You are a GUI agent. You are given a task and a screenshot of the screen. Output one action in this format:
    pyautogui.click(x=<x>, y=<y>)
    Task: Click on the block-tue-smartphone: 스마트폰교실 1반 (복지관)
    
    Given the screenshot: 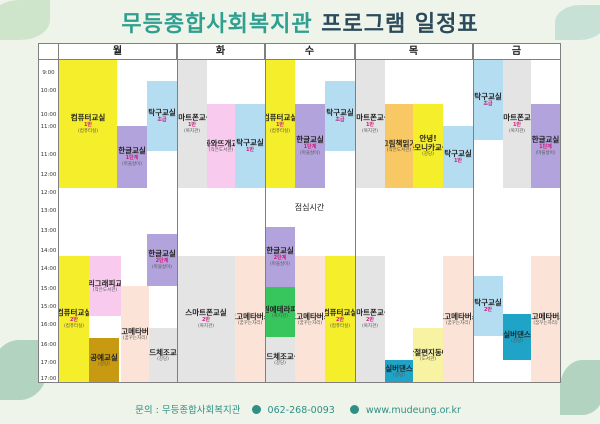 What is the action you would take?
    pyautogui.click(x=192, y=124)
    